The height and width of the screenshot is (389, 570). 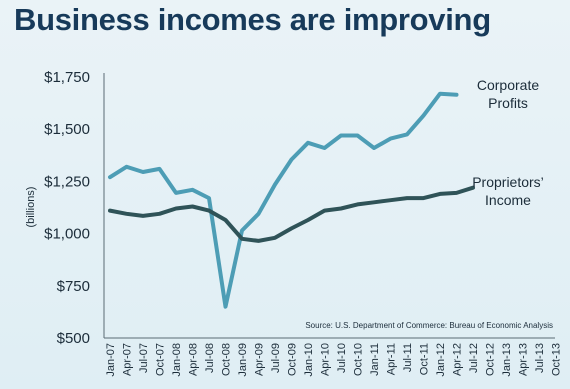 What do you see at coordinates (177, 360) in the screenshot?
I see `x-tick-label: Jan-08` at bounding box center [177, 360].